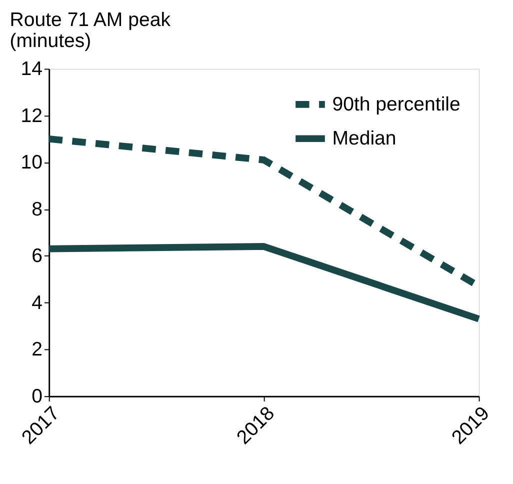  Describe the element at coordinates (37, 256) in the screenshot. I see `y-tick-label: 6` at that location.